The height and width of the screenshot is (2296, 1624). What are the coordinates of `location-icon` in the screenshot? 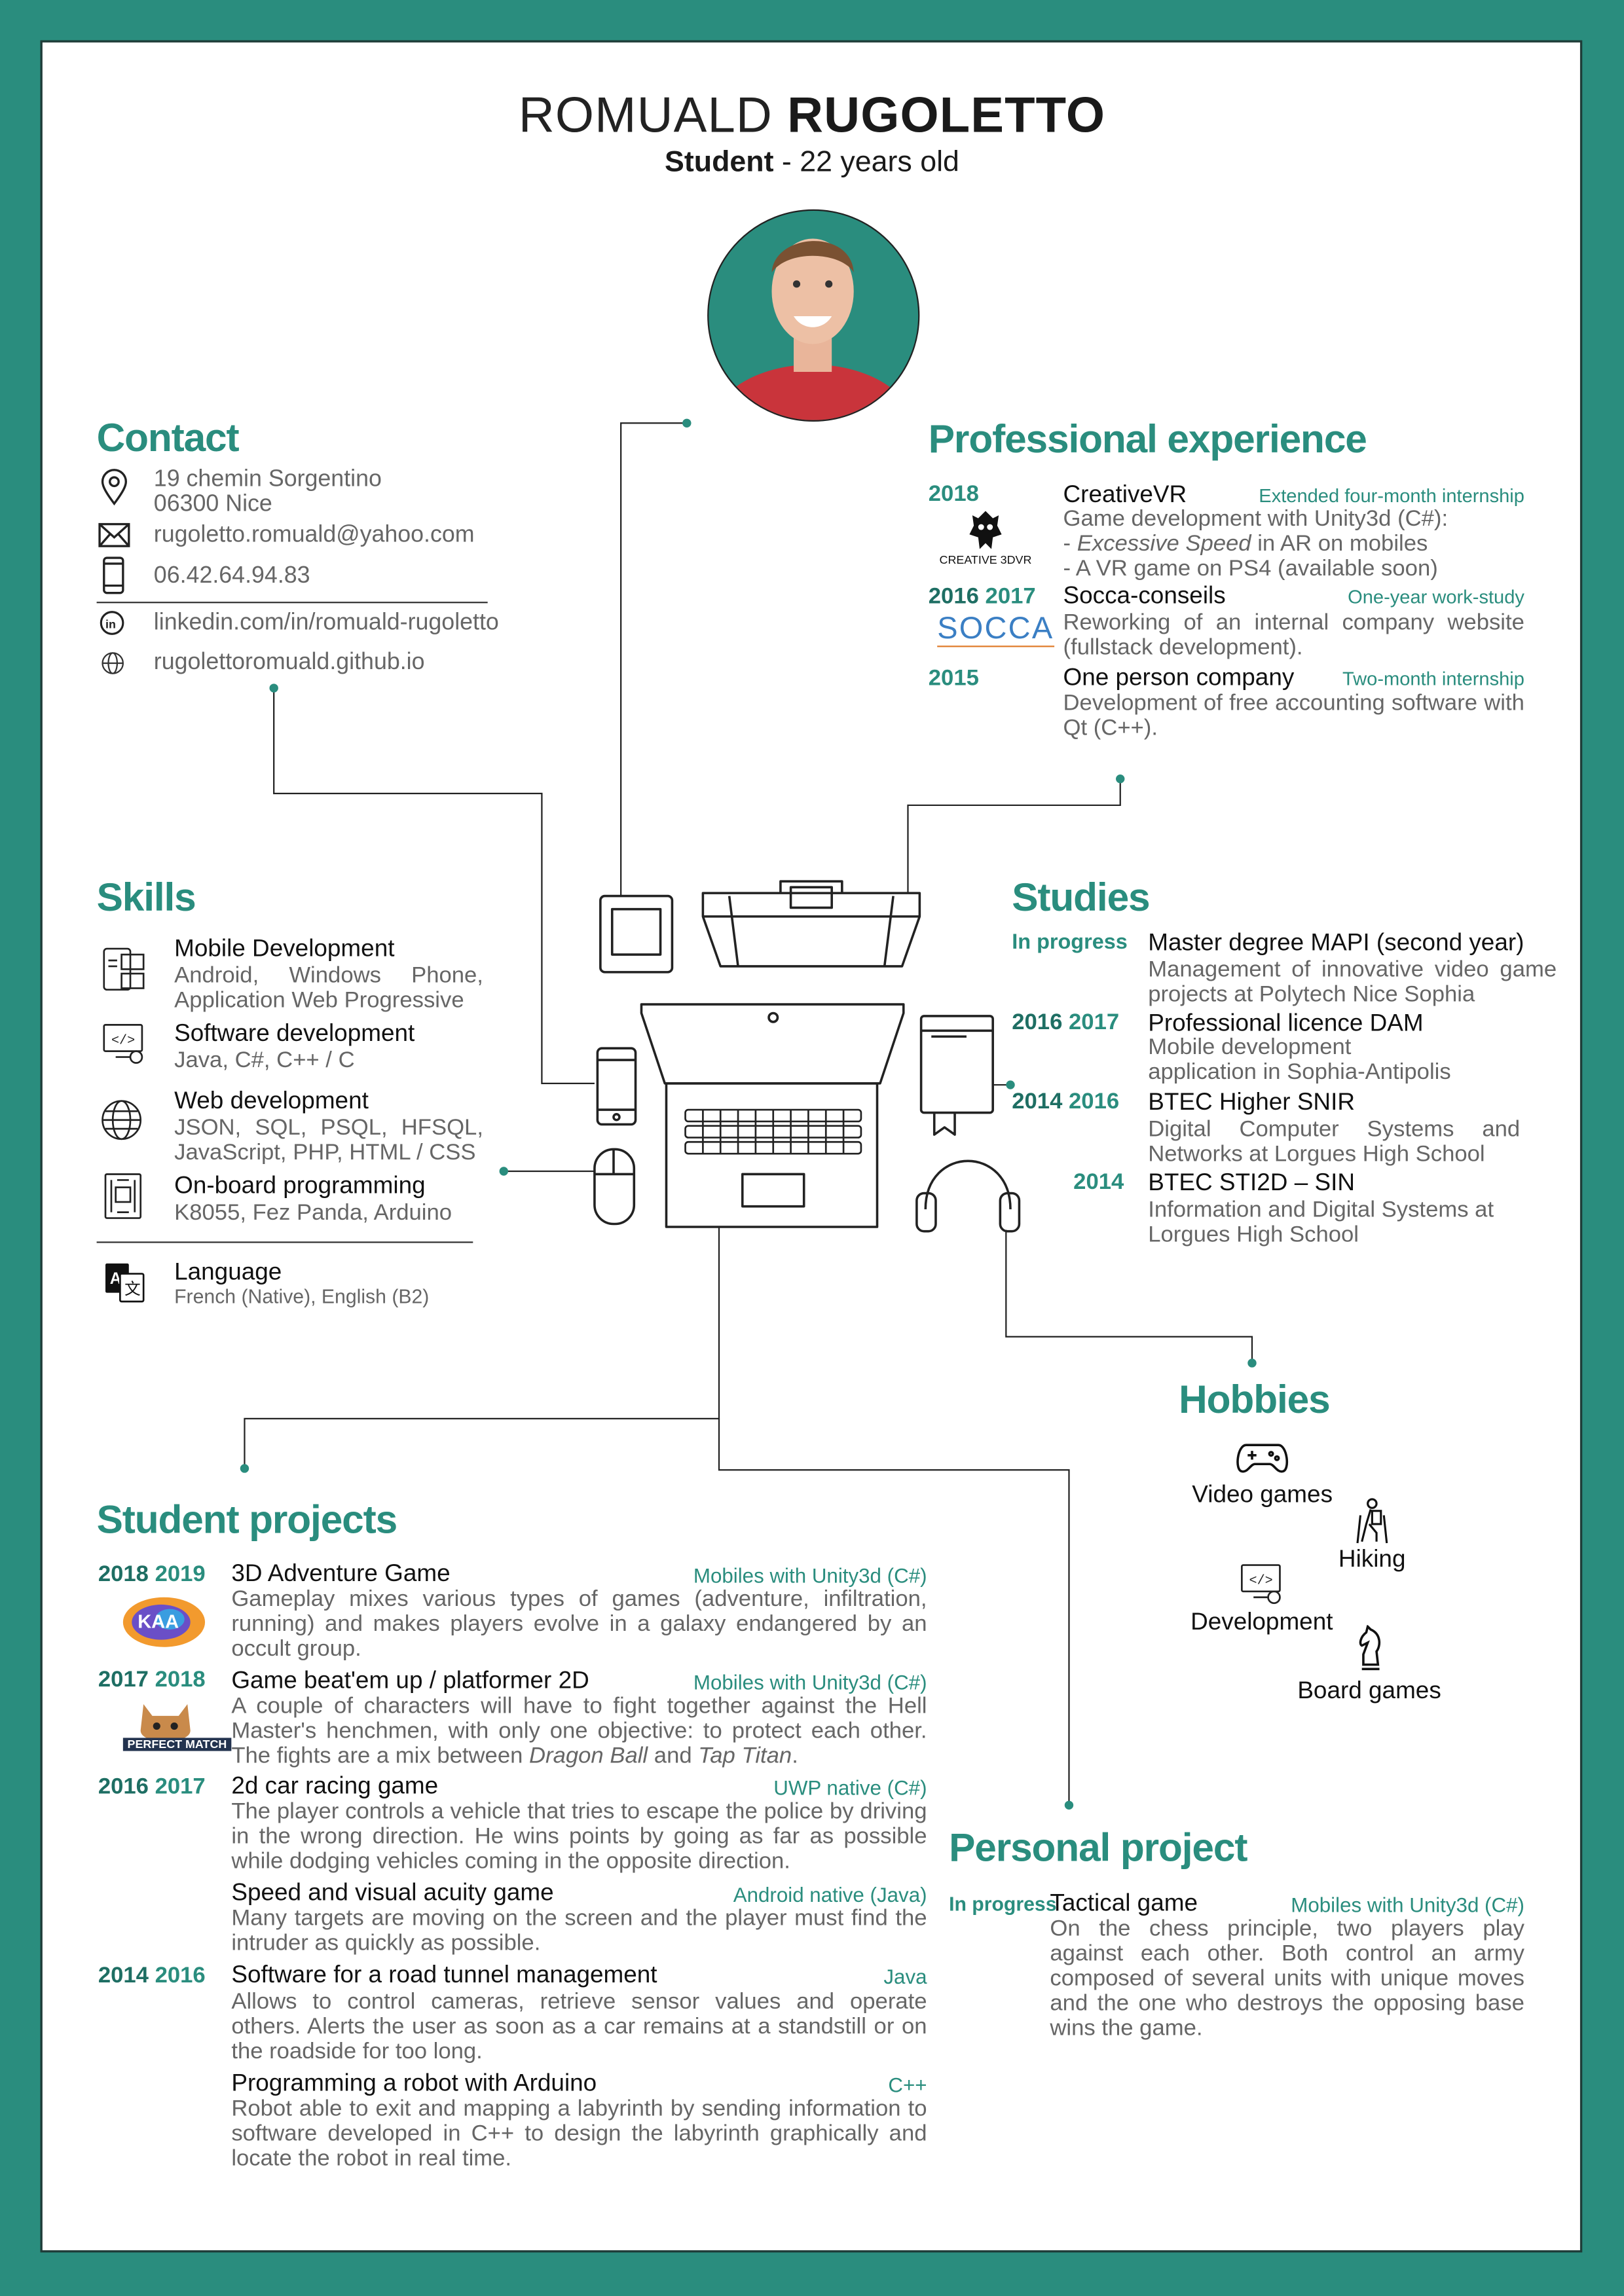 It's located at (114, 487).